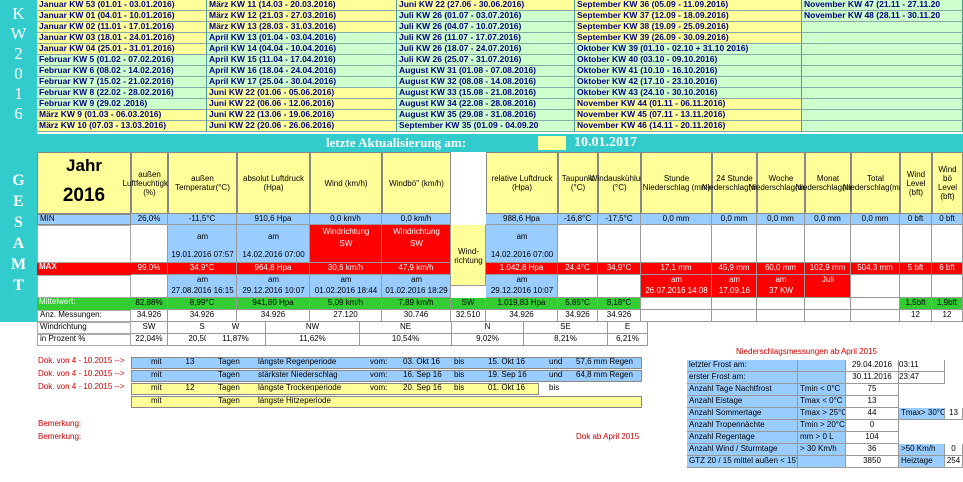 The image size is (963, 482). What do you see at coordinates (916, 316) in the screenshot?
I see `anz-value: 12` at bounding box center [916, 316].